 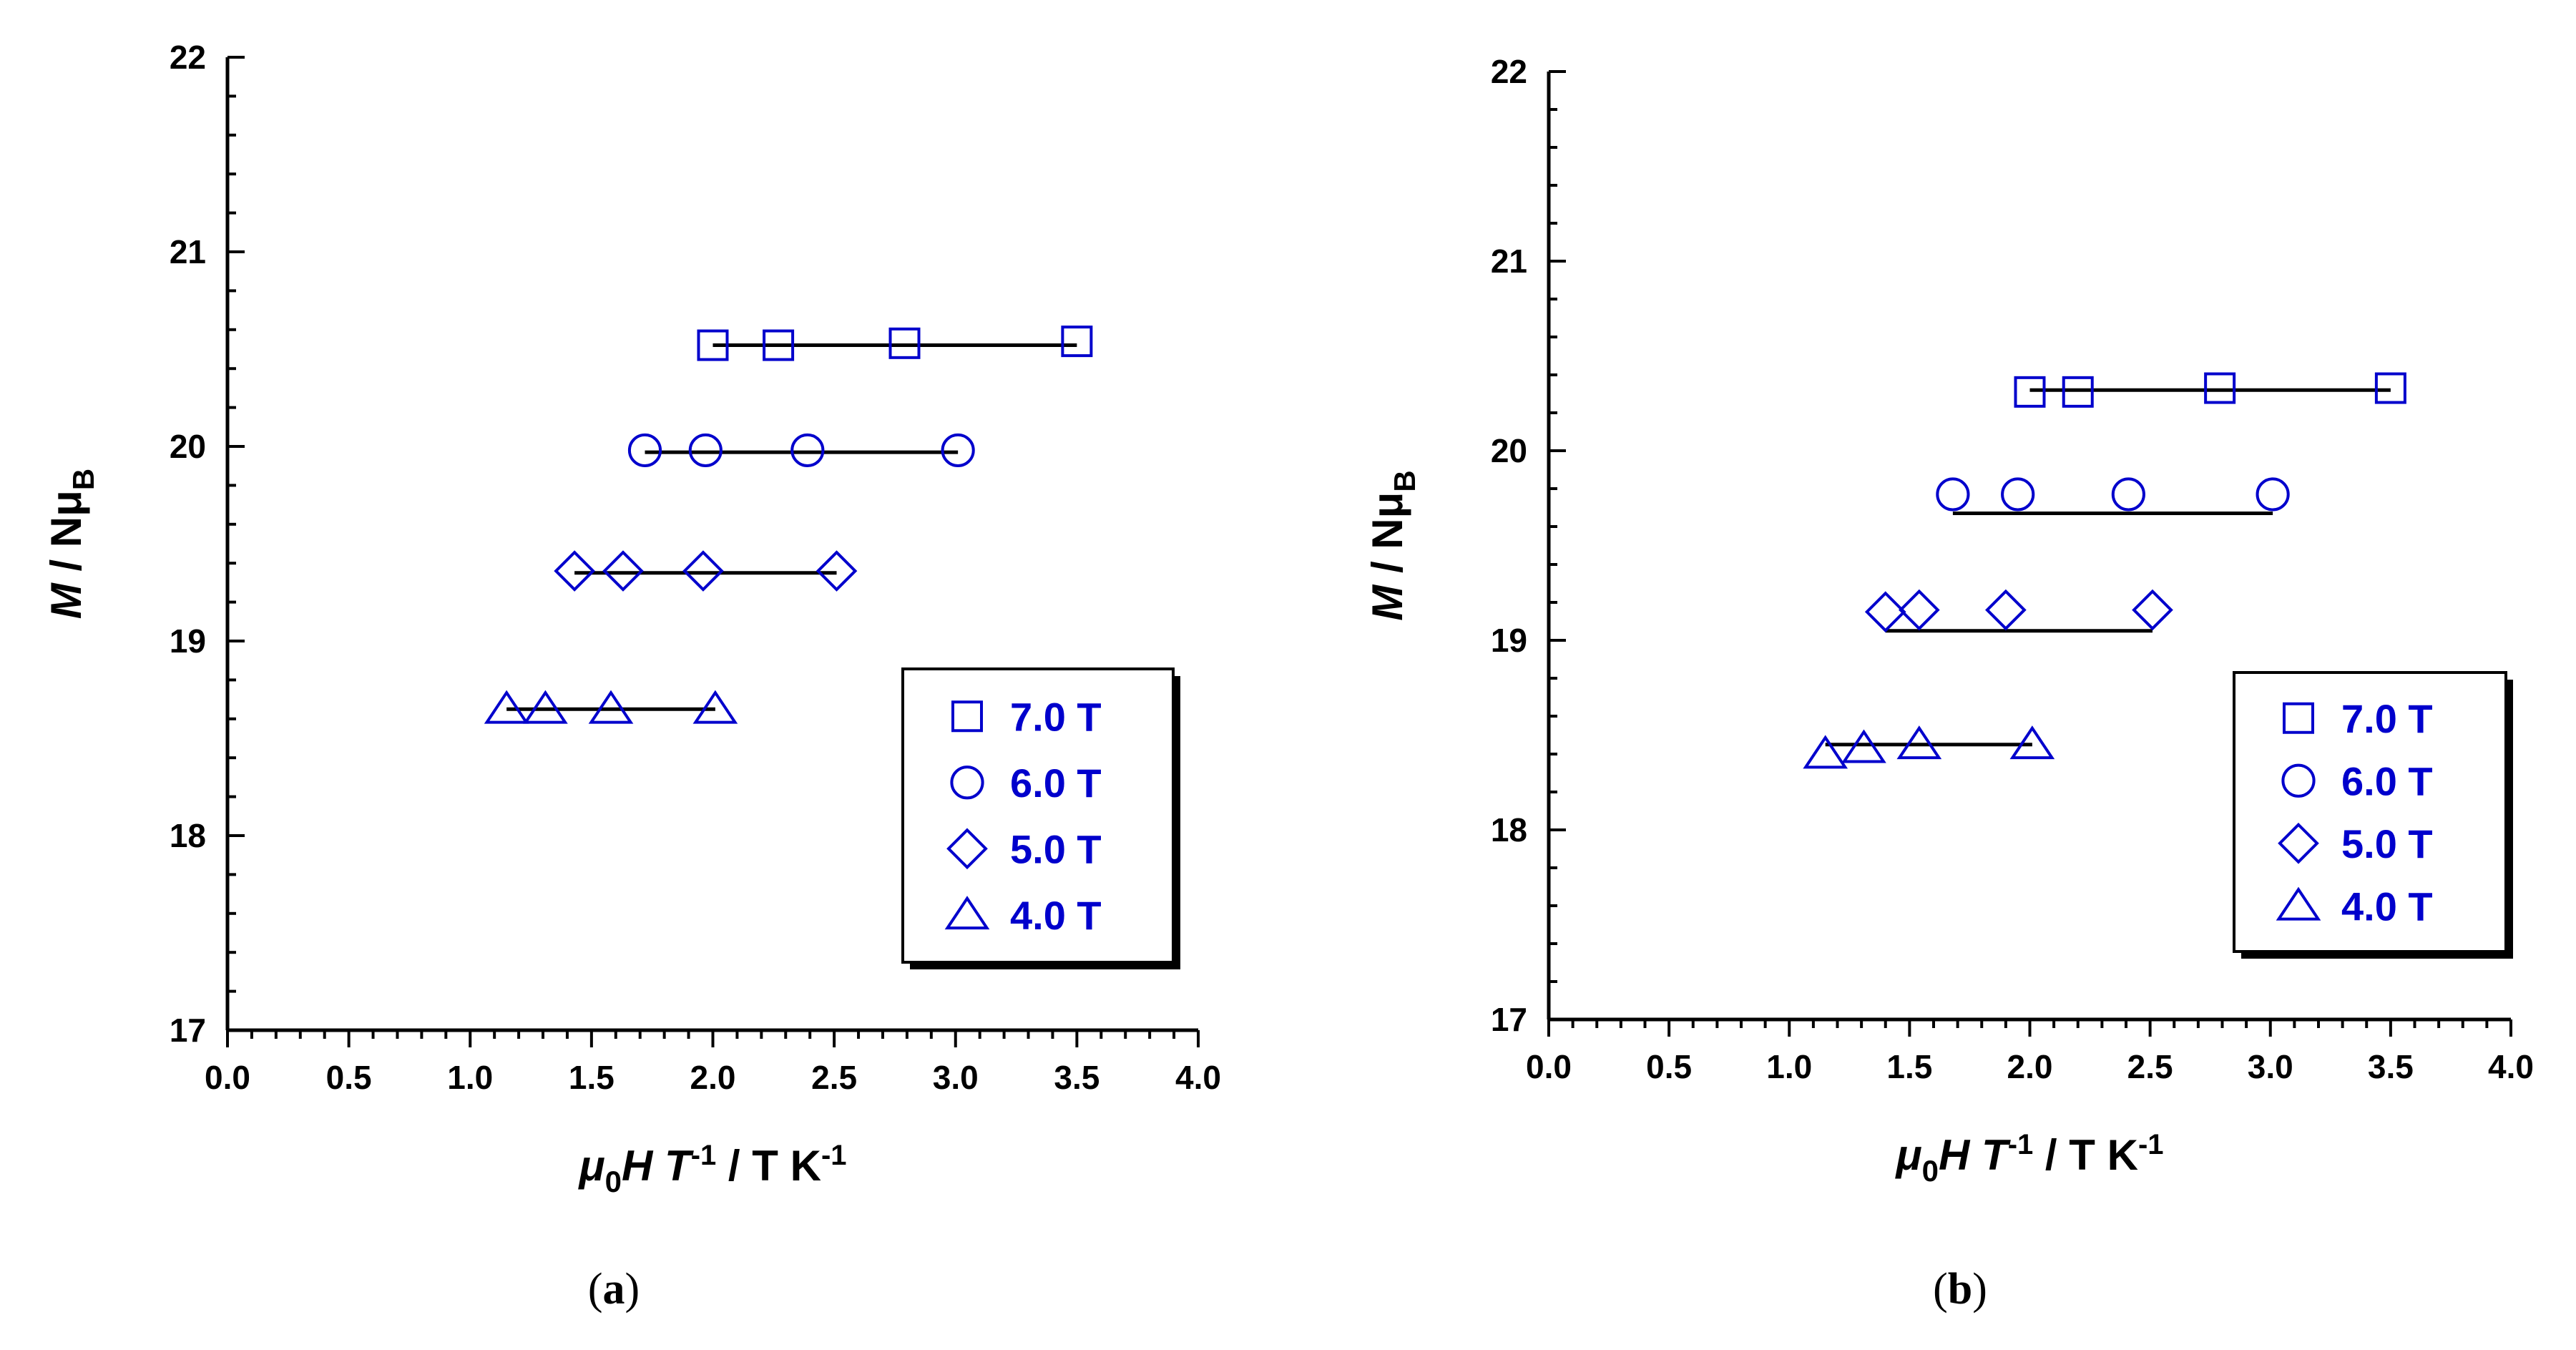 I want to click on panel-label: (b), so click(x=1960, y=1289).